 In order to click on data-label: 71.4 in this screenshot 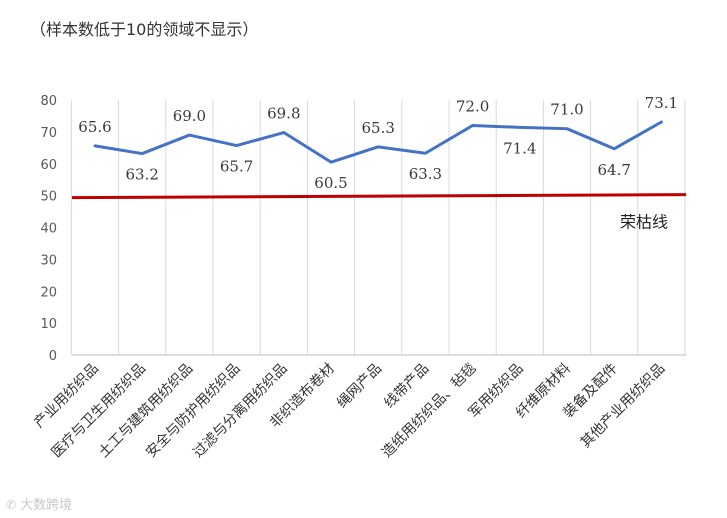, I will do `click(519, 148)`.